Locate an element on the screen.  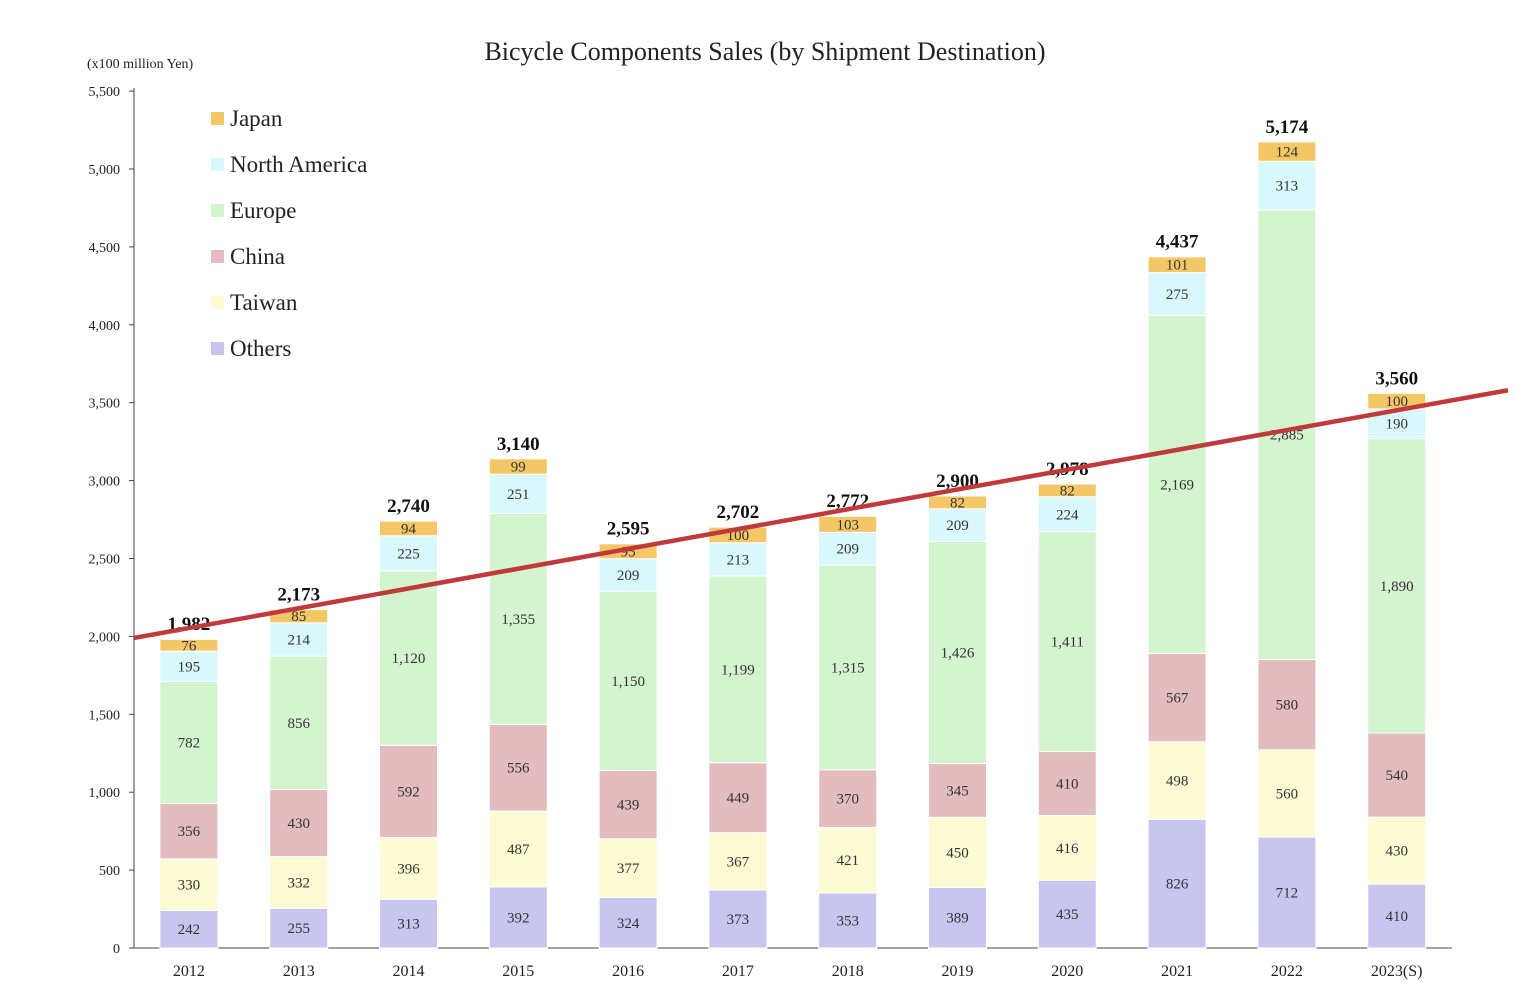
segment-value-label: 540 is located at coordinates (1396, 776).